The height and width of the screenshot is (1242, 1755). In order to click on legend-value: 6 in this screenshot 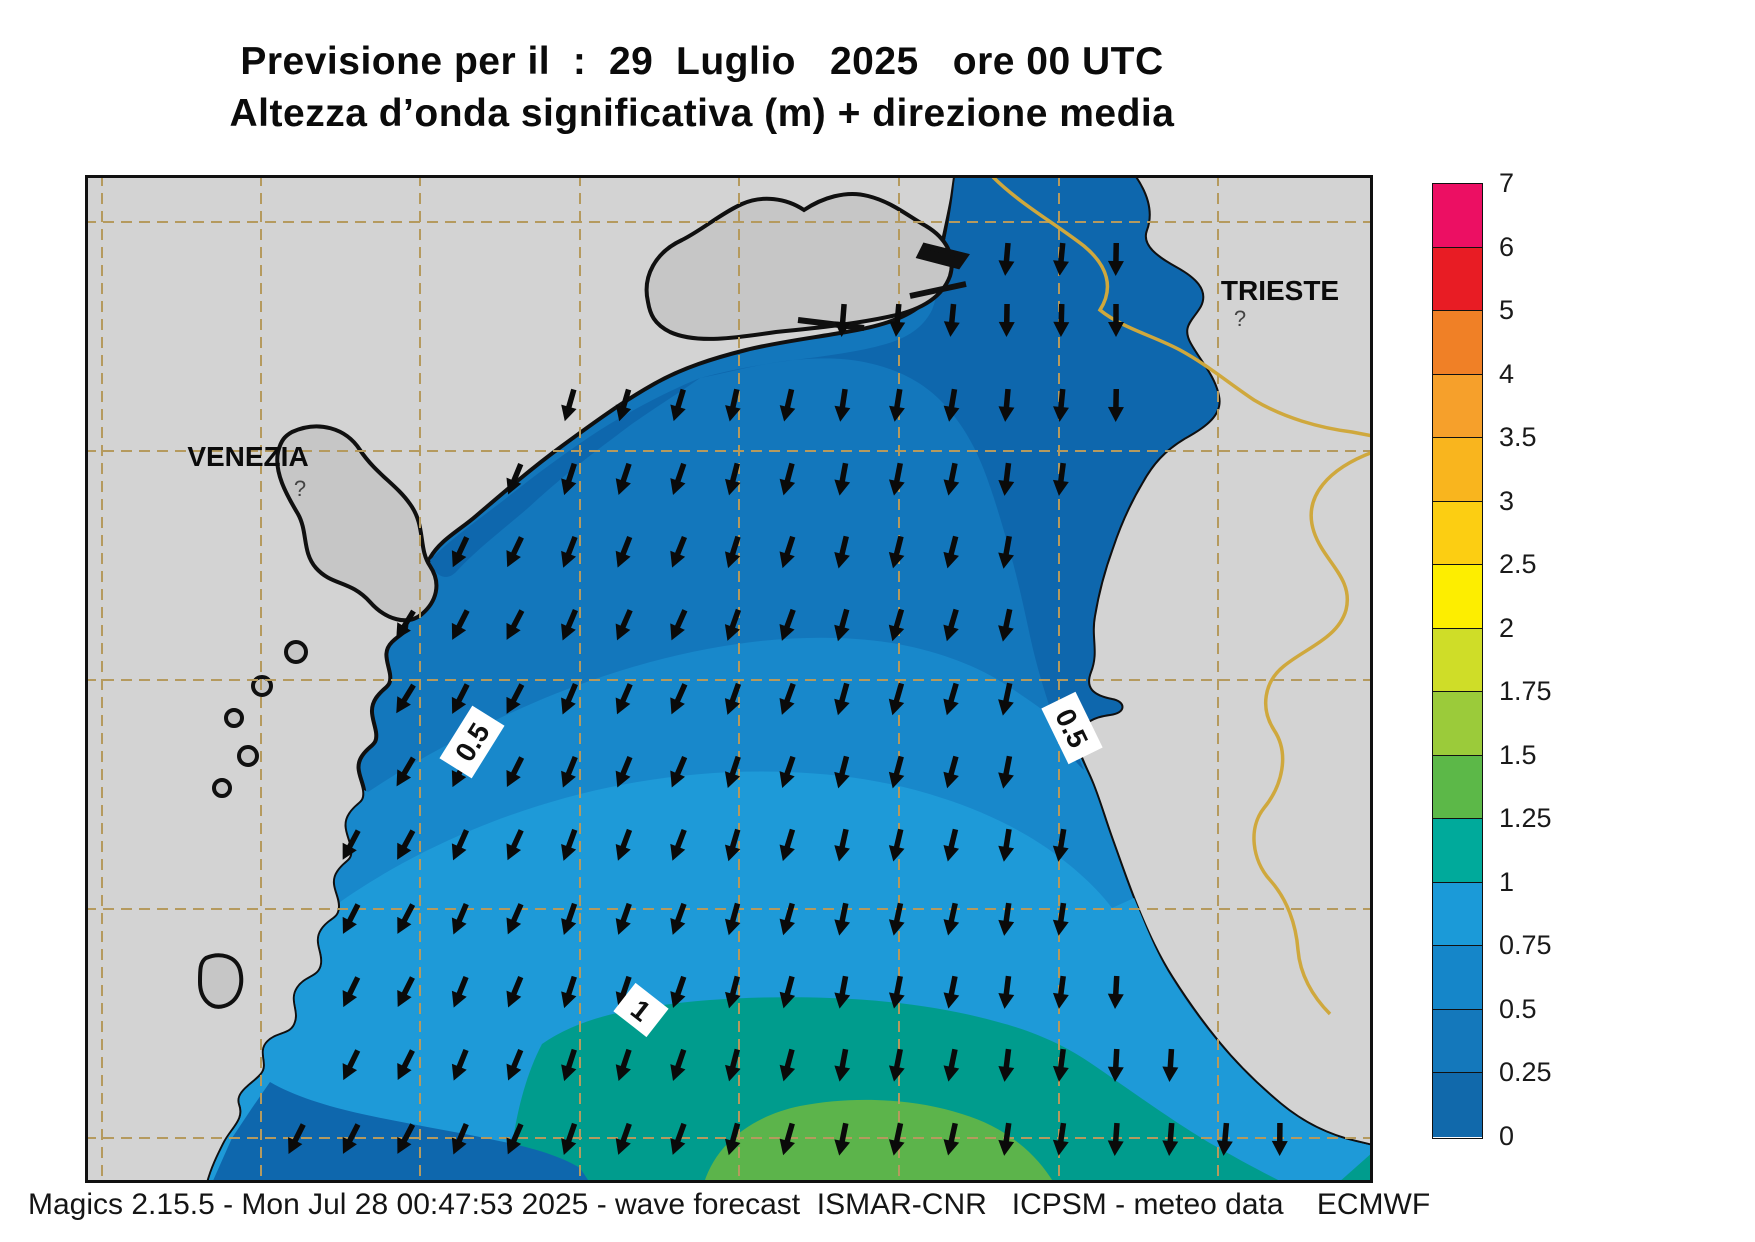, I will do `click(1507, 246)`.